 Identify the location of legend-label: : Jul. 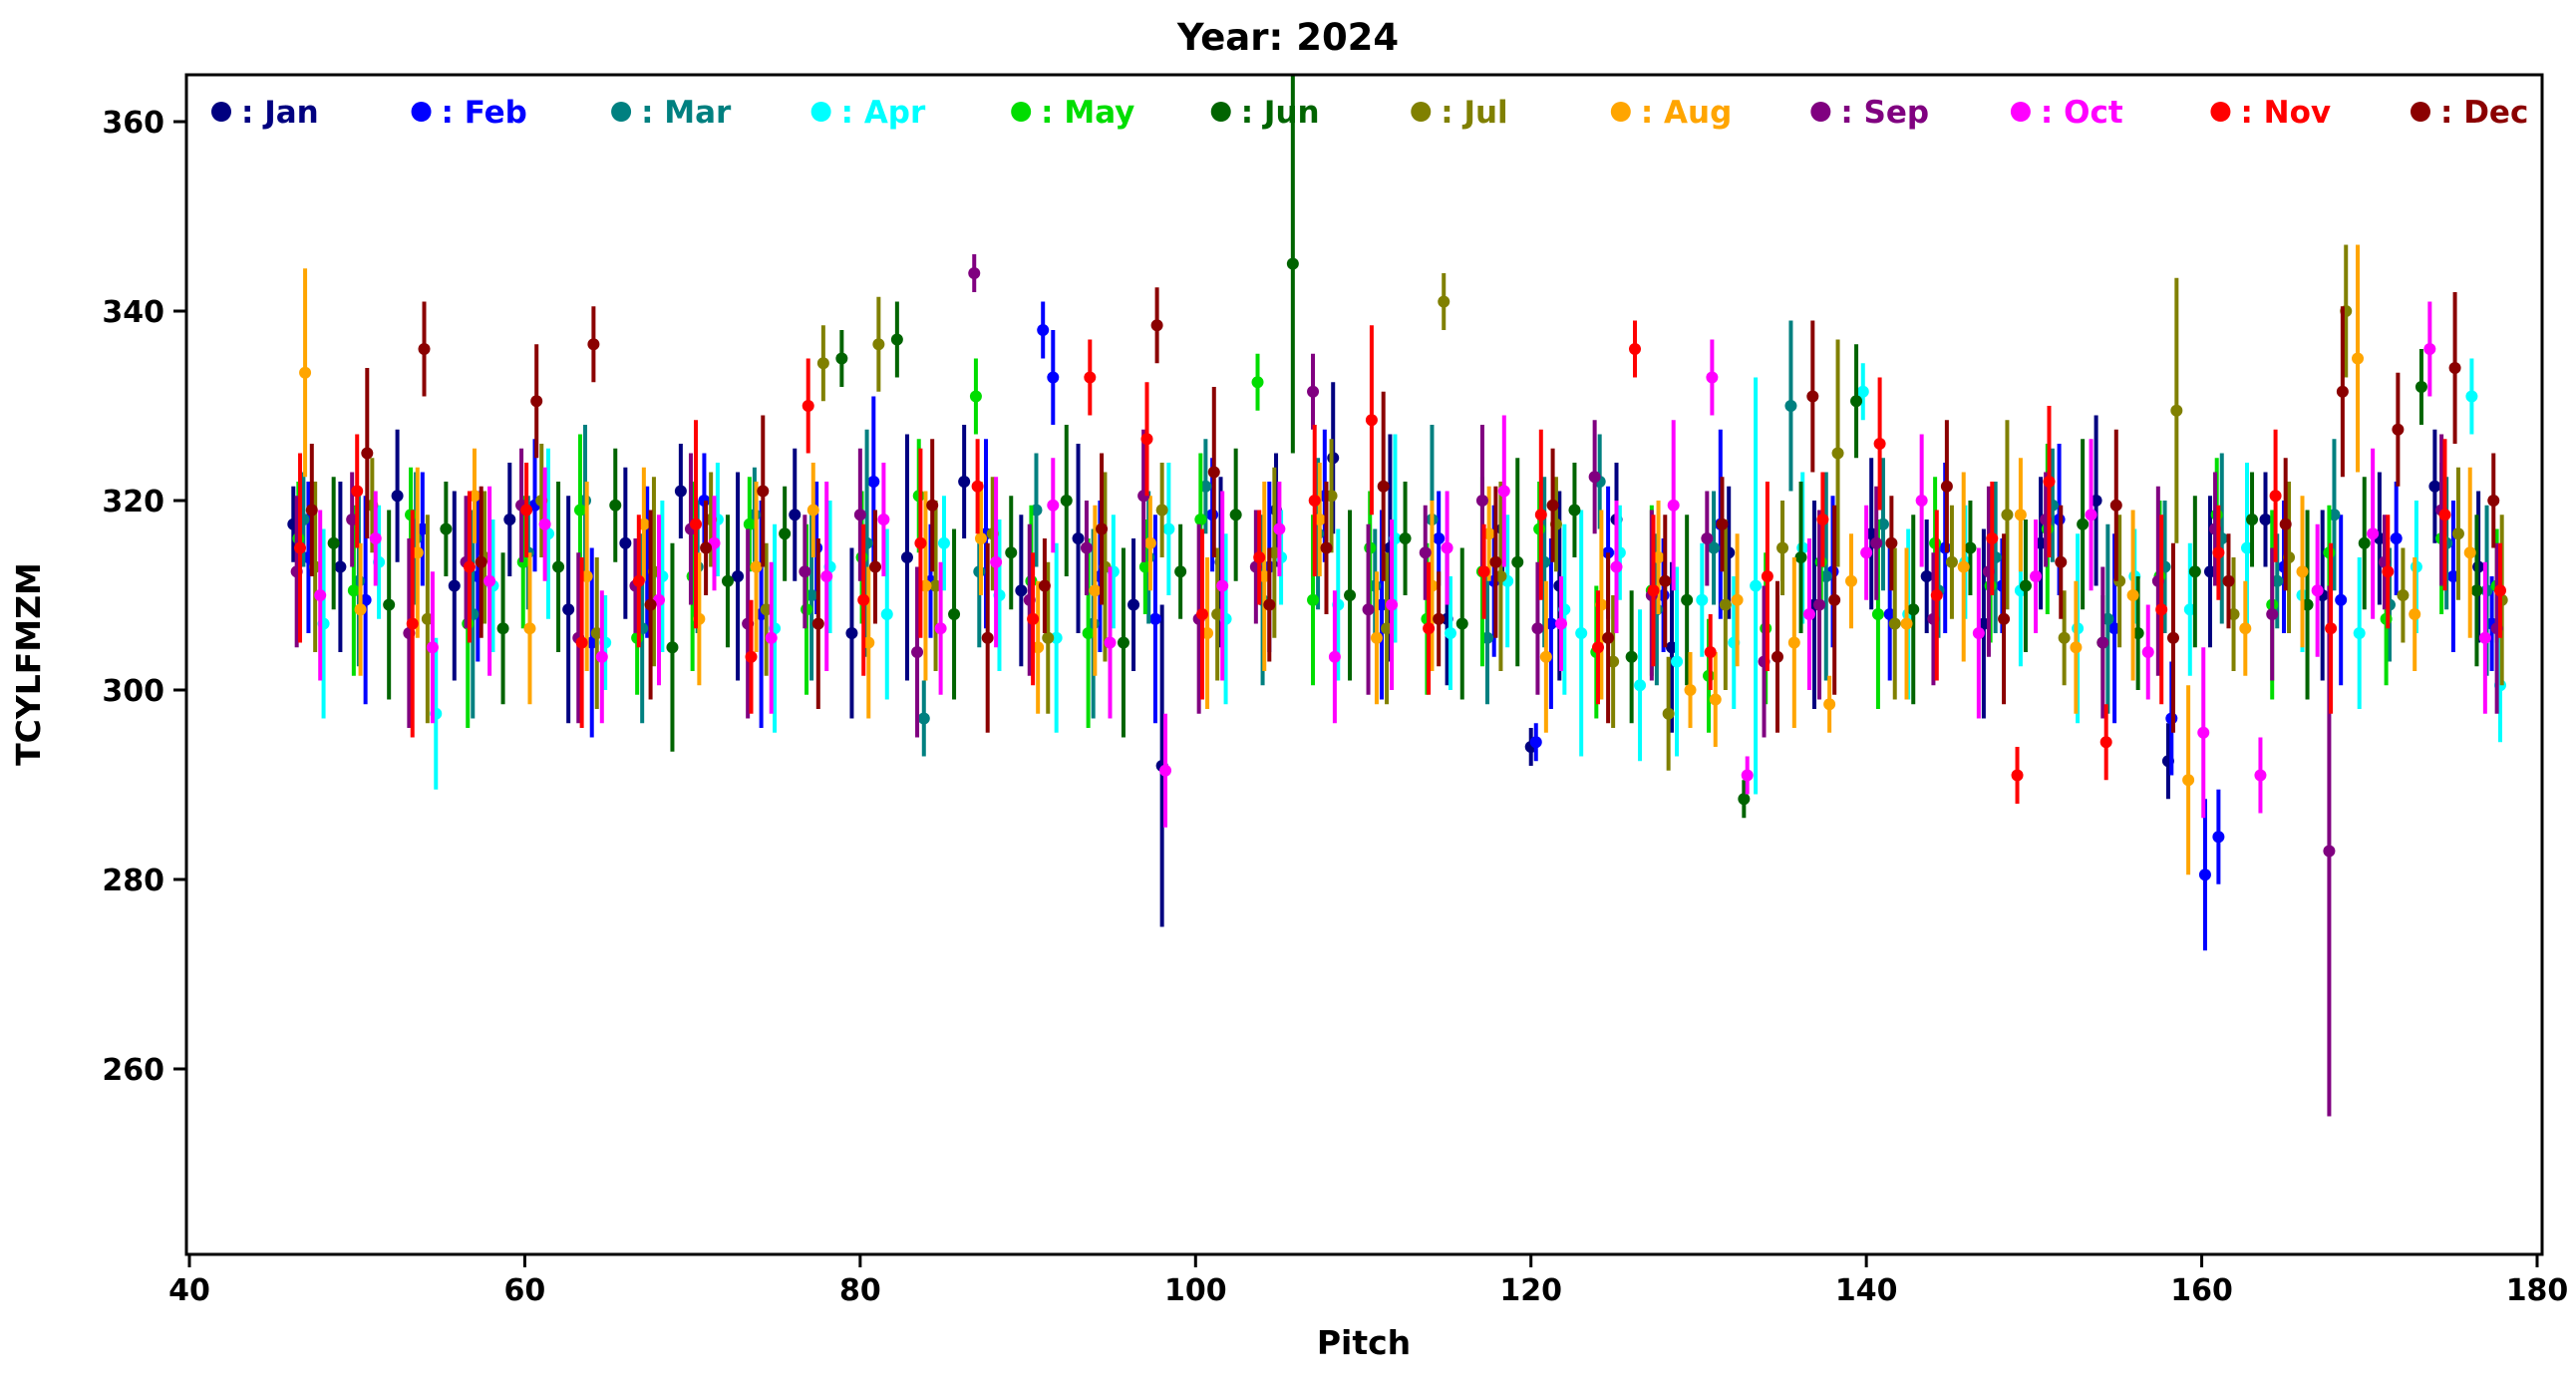
(1474, 113).